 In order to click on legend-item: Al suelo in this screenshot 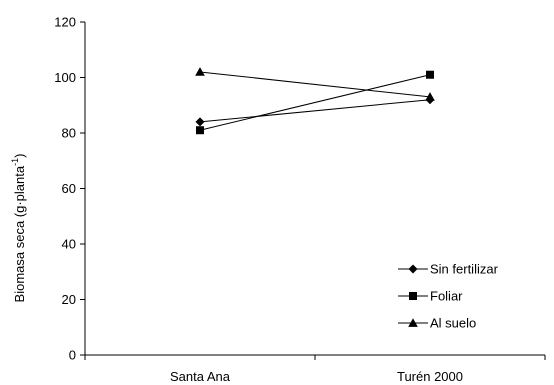, I will do `click(437, 323)`.